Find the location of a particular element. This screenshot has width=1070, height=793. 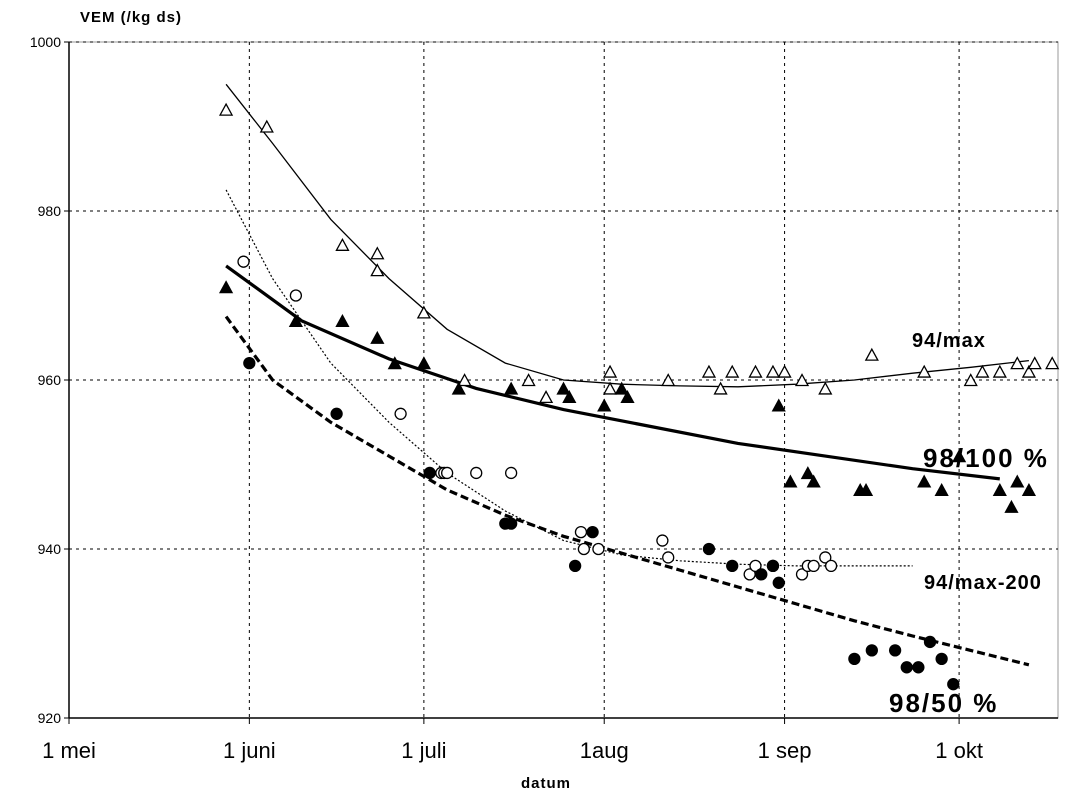

y-tick-label: 940 is located at coordinates (50, 549).